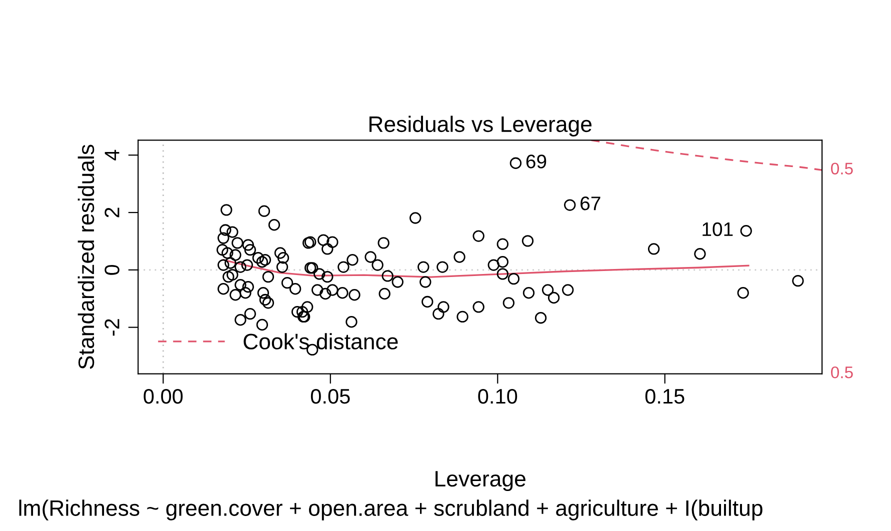  I want to click on x-tick-label: 0.05, so click(330, 396).